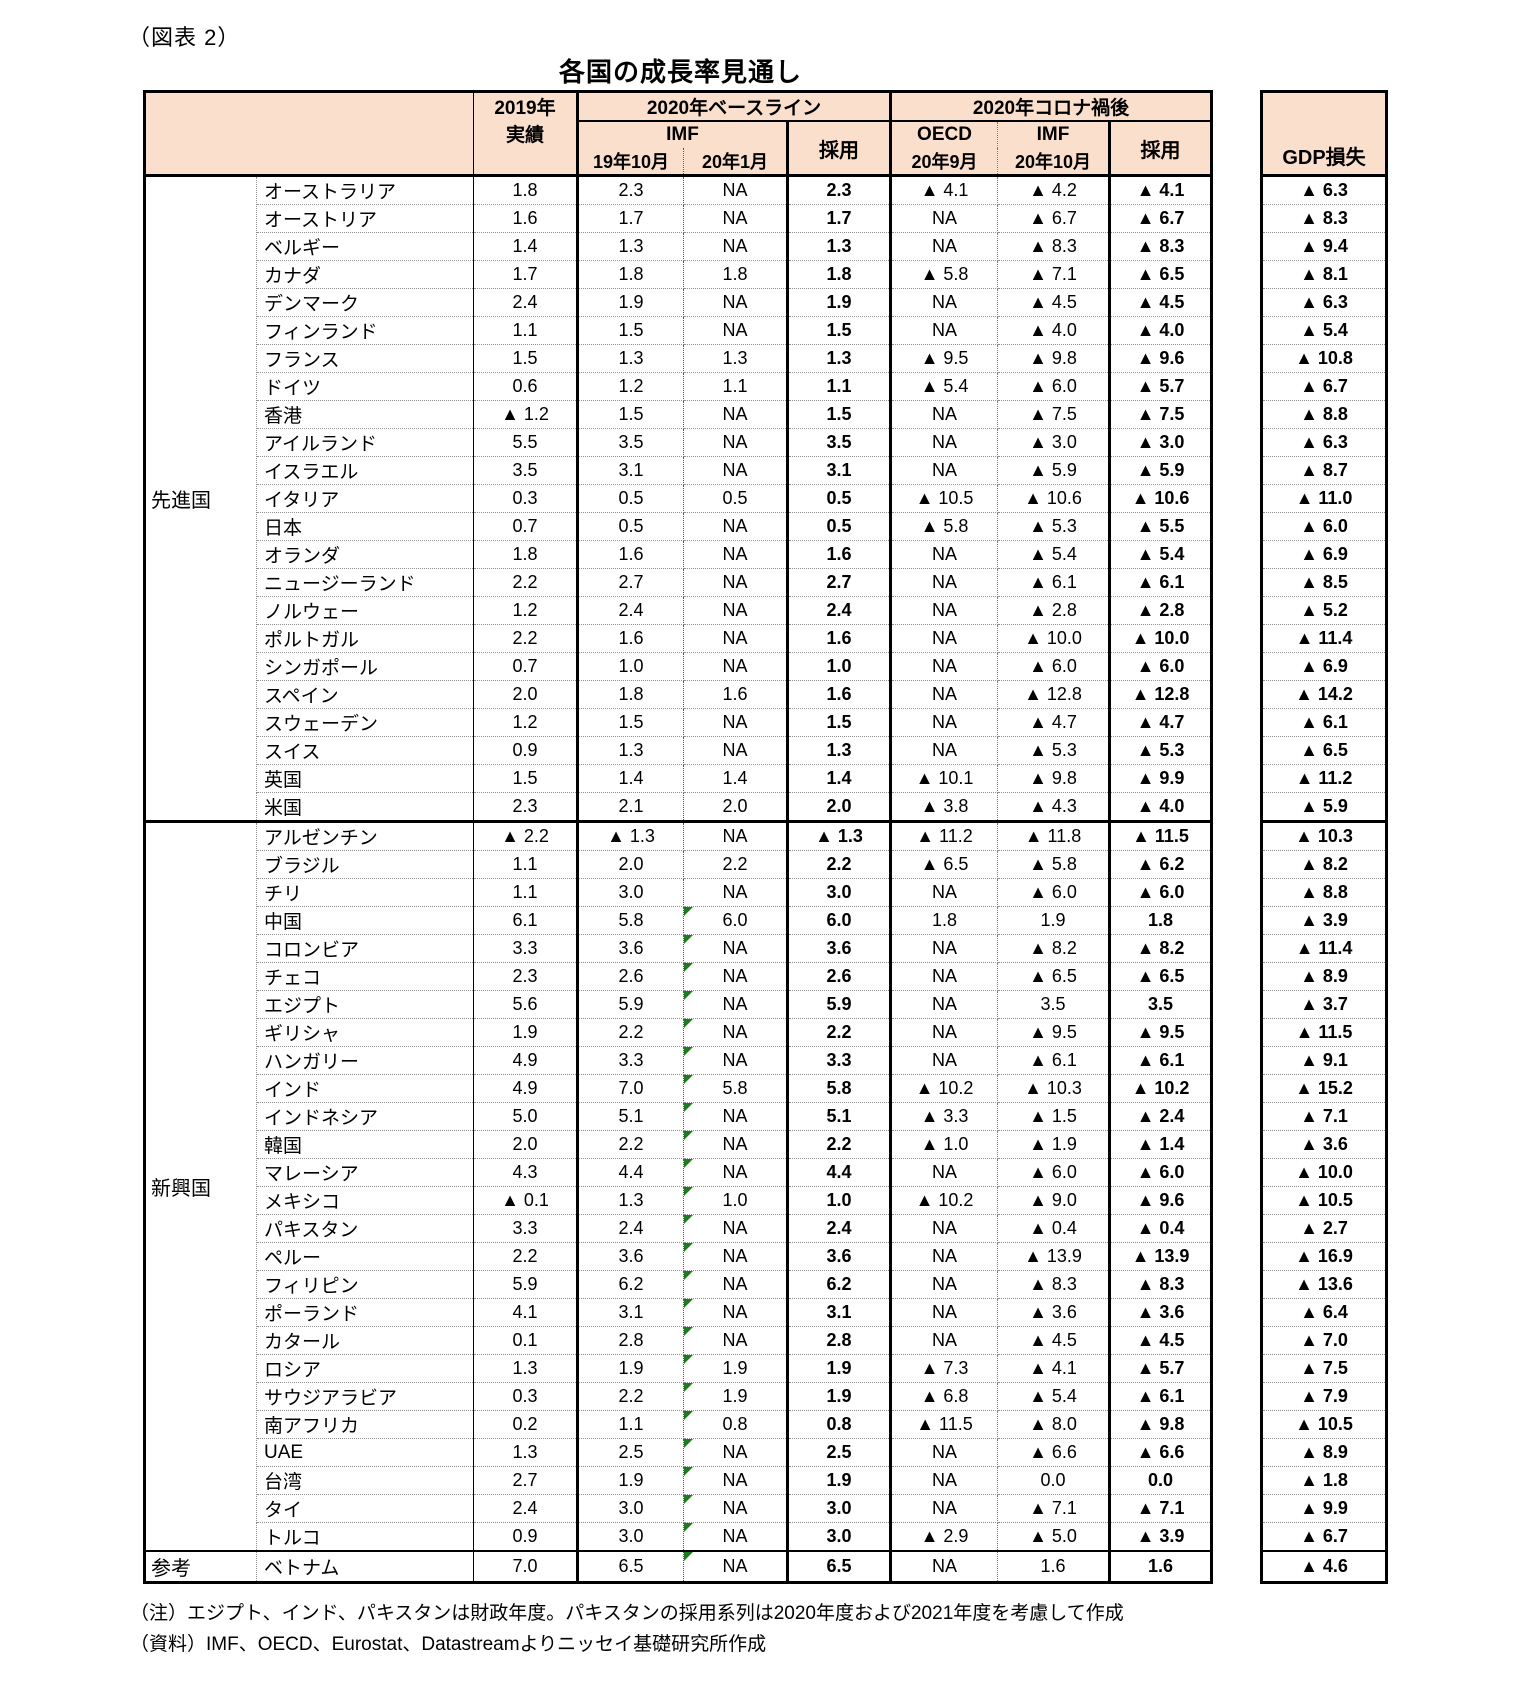  Describe the element at coordinates (630, 751) in the screenshot. I see `imf-oct19-cell: 1.3` at that location.